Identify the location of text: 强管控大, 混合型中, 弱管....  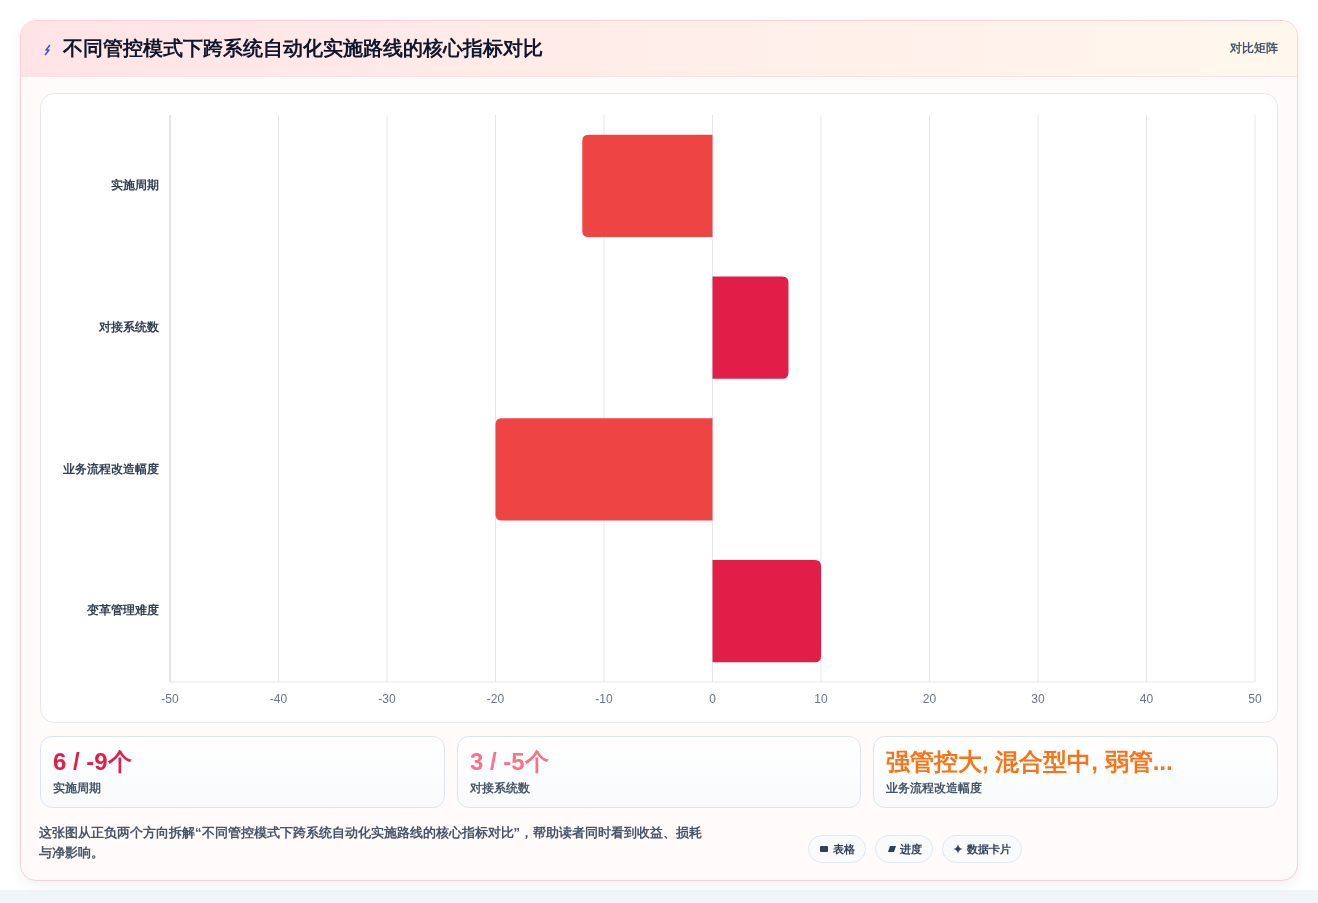
(1030, 762).